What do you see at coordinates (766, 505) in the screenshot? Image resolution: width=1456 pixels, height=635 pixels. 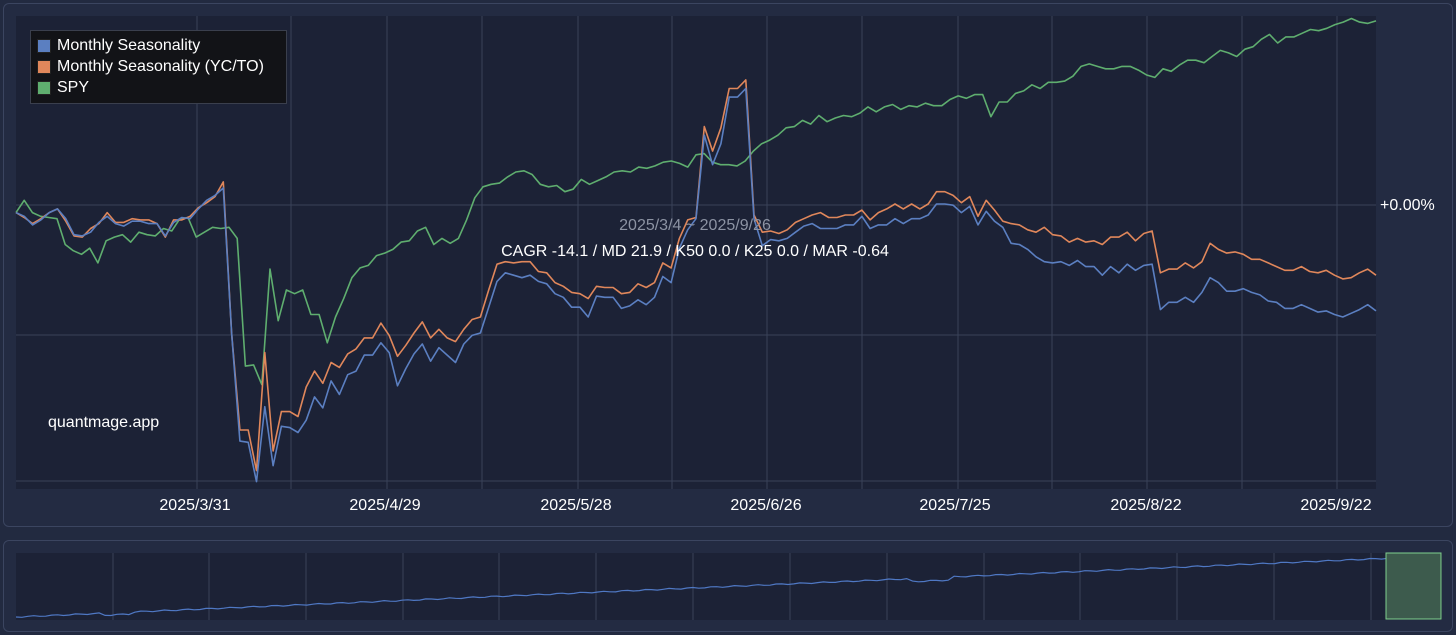 I see `x-tick-label: 2025/6/26` at bounding box center [766, 505].